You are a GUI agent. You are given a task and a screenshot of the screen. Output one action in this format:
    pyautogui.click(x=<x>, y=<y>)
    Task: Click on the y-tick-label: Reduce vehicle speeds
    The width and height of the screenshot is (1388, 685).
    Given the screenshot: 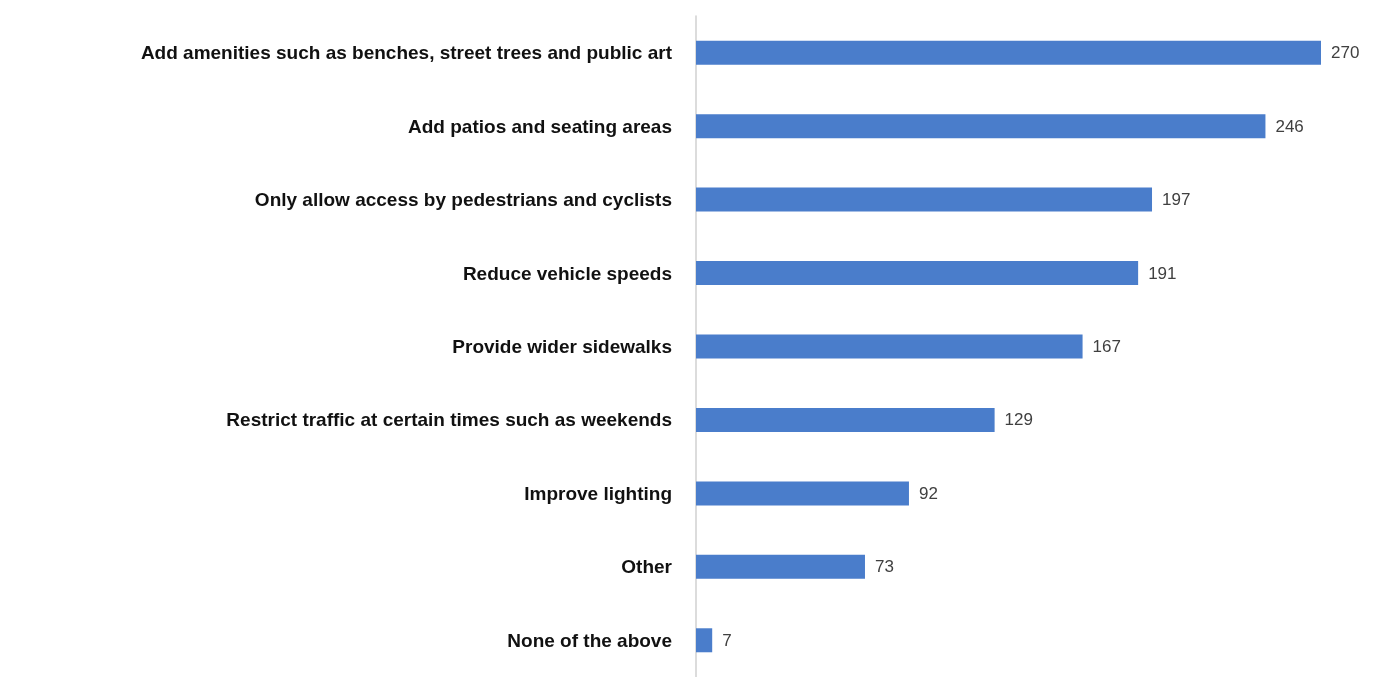 What is the action you would take?
    pyautogui.click(x=567, y=273)
    